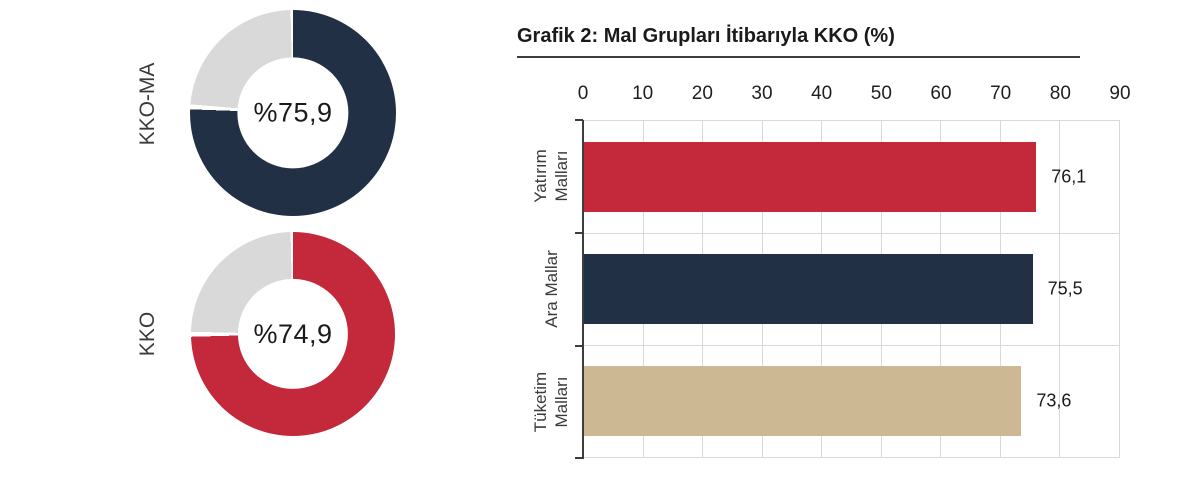 The height and width of the screenshot is (479, 1200). Describe the element at coordinates (583, 93) in the screenshot. I see `x-tick-0: 0` at that location.